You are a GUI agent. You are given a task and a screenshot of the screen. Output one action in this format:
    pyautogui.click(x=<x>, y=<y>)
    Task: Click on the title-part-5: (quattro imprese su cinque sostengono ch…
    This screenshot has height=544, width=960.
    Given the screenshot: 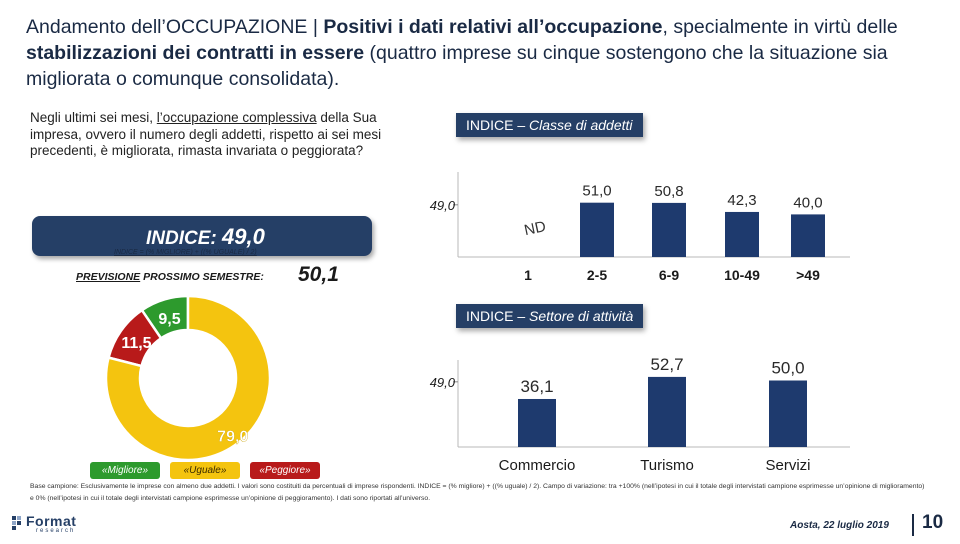 What is the action you would take?
    pyautogui.click(x=457, y=66)
    